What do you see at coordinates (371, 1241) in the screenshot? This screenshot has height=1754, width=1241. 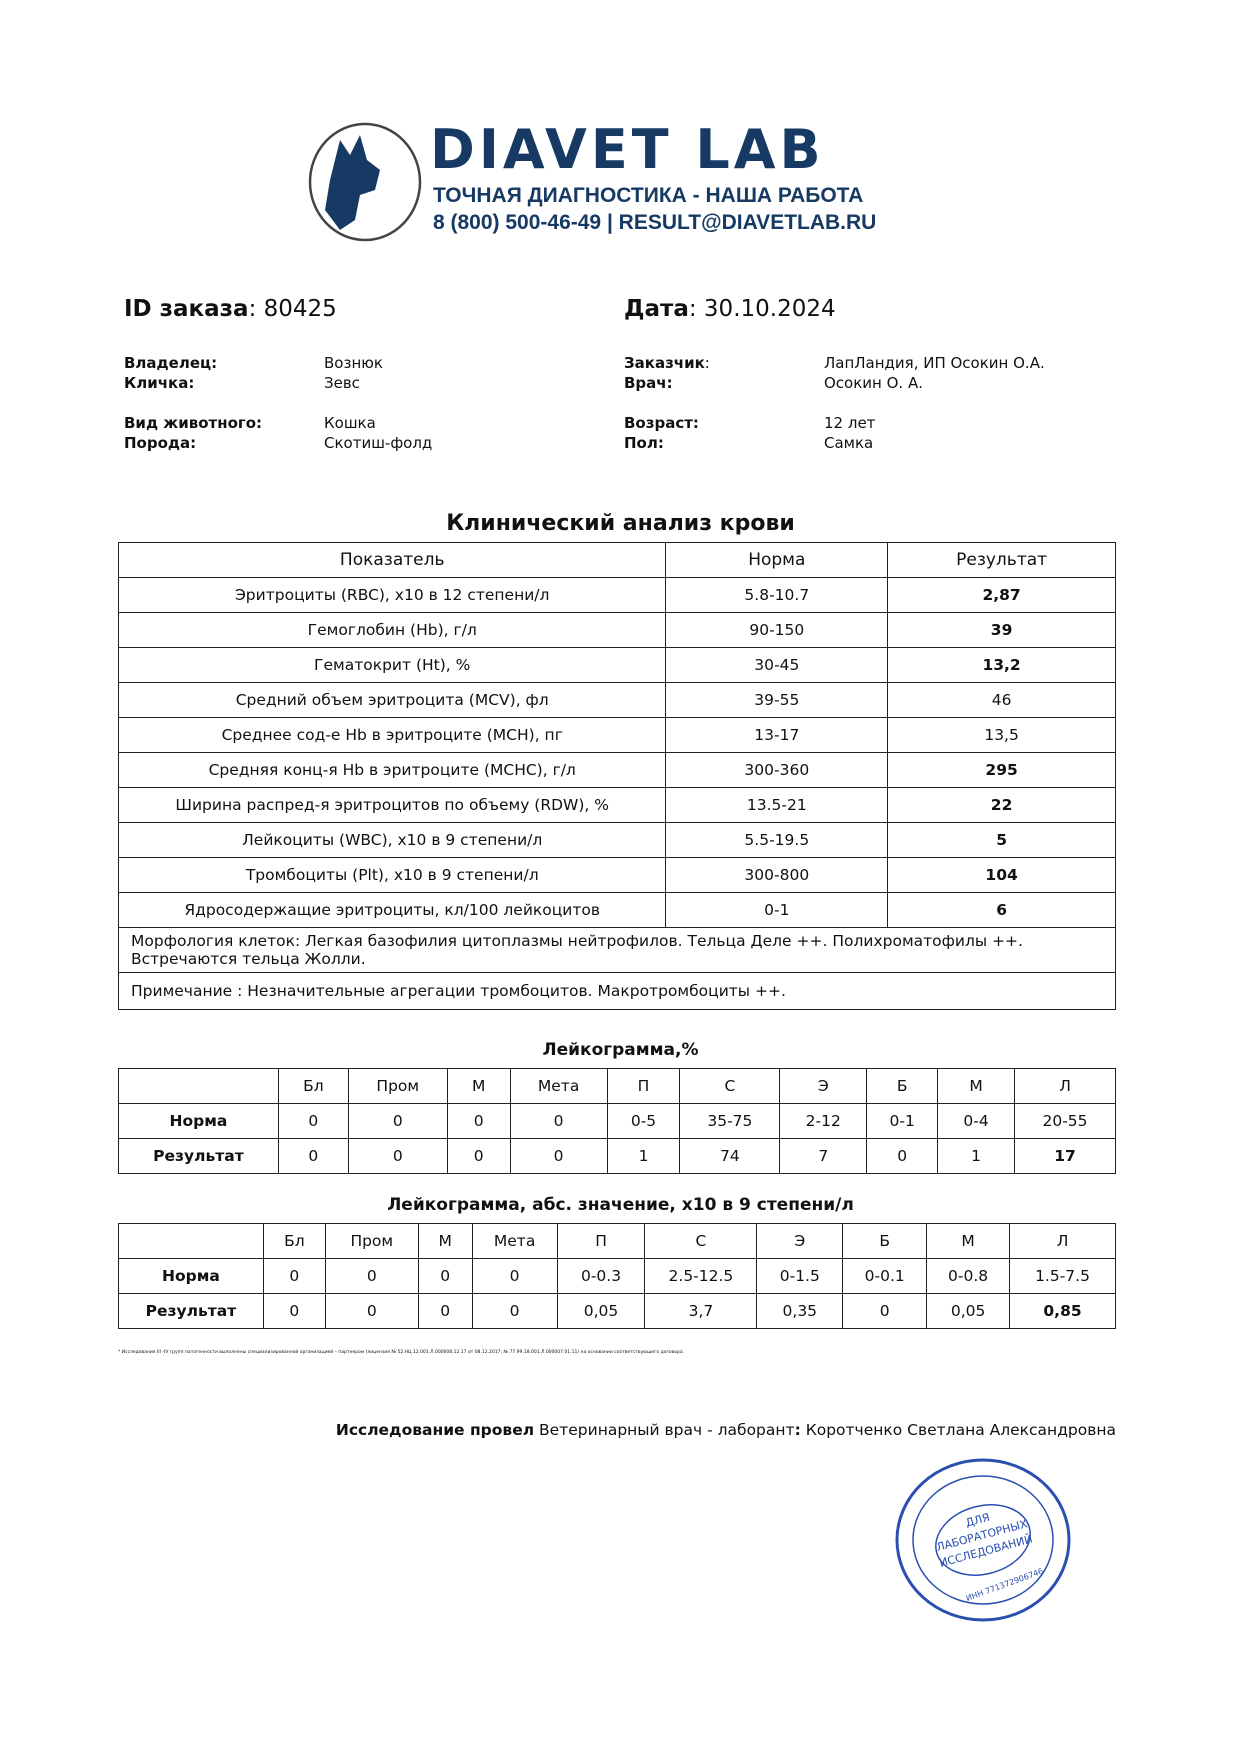 I see `headers-cell: Пром` at bounding box center [371, 1241].